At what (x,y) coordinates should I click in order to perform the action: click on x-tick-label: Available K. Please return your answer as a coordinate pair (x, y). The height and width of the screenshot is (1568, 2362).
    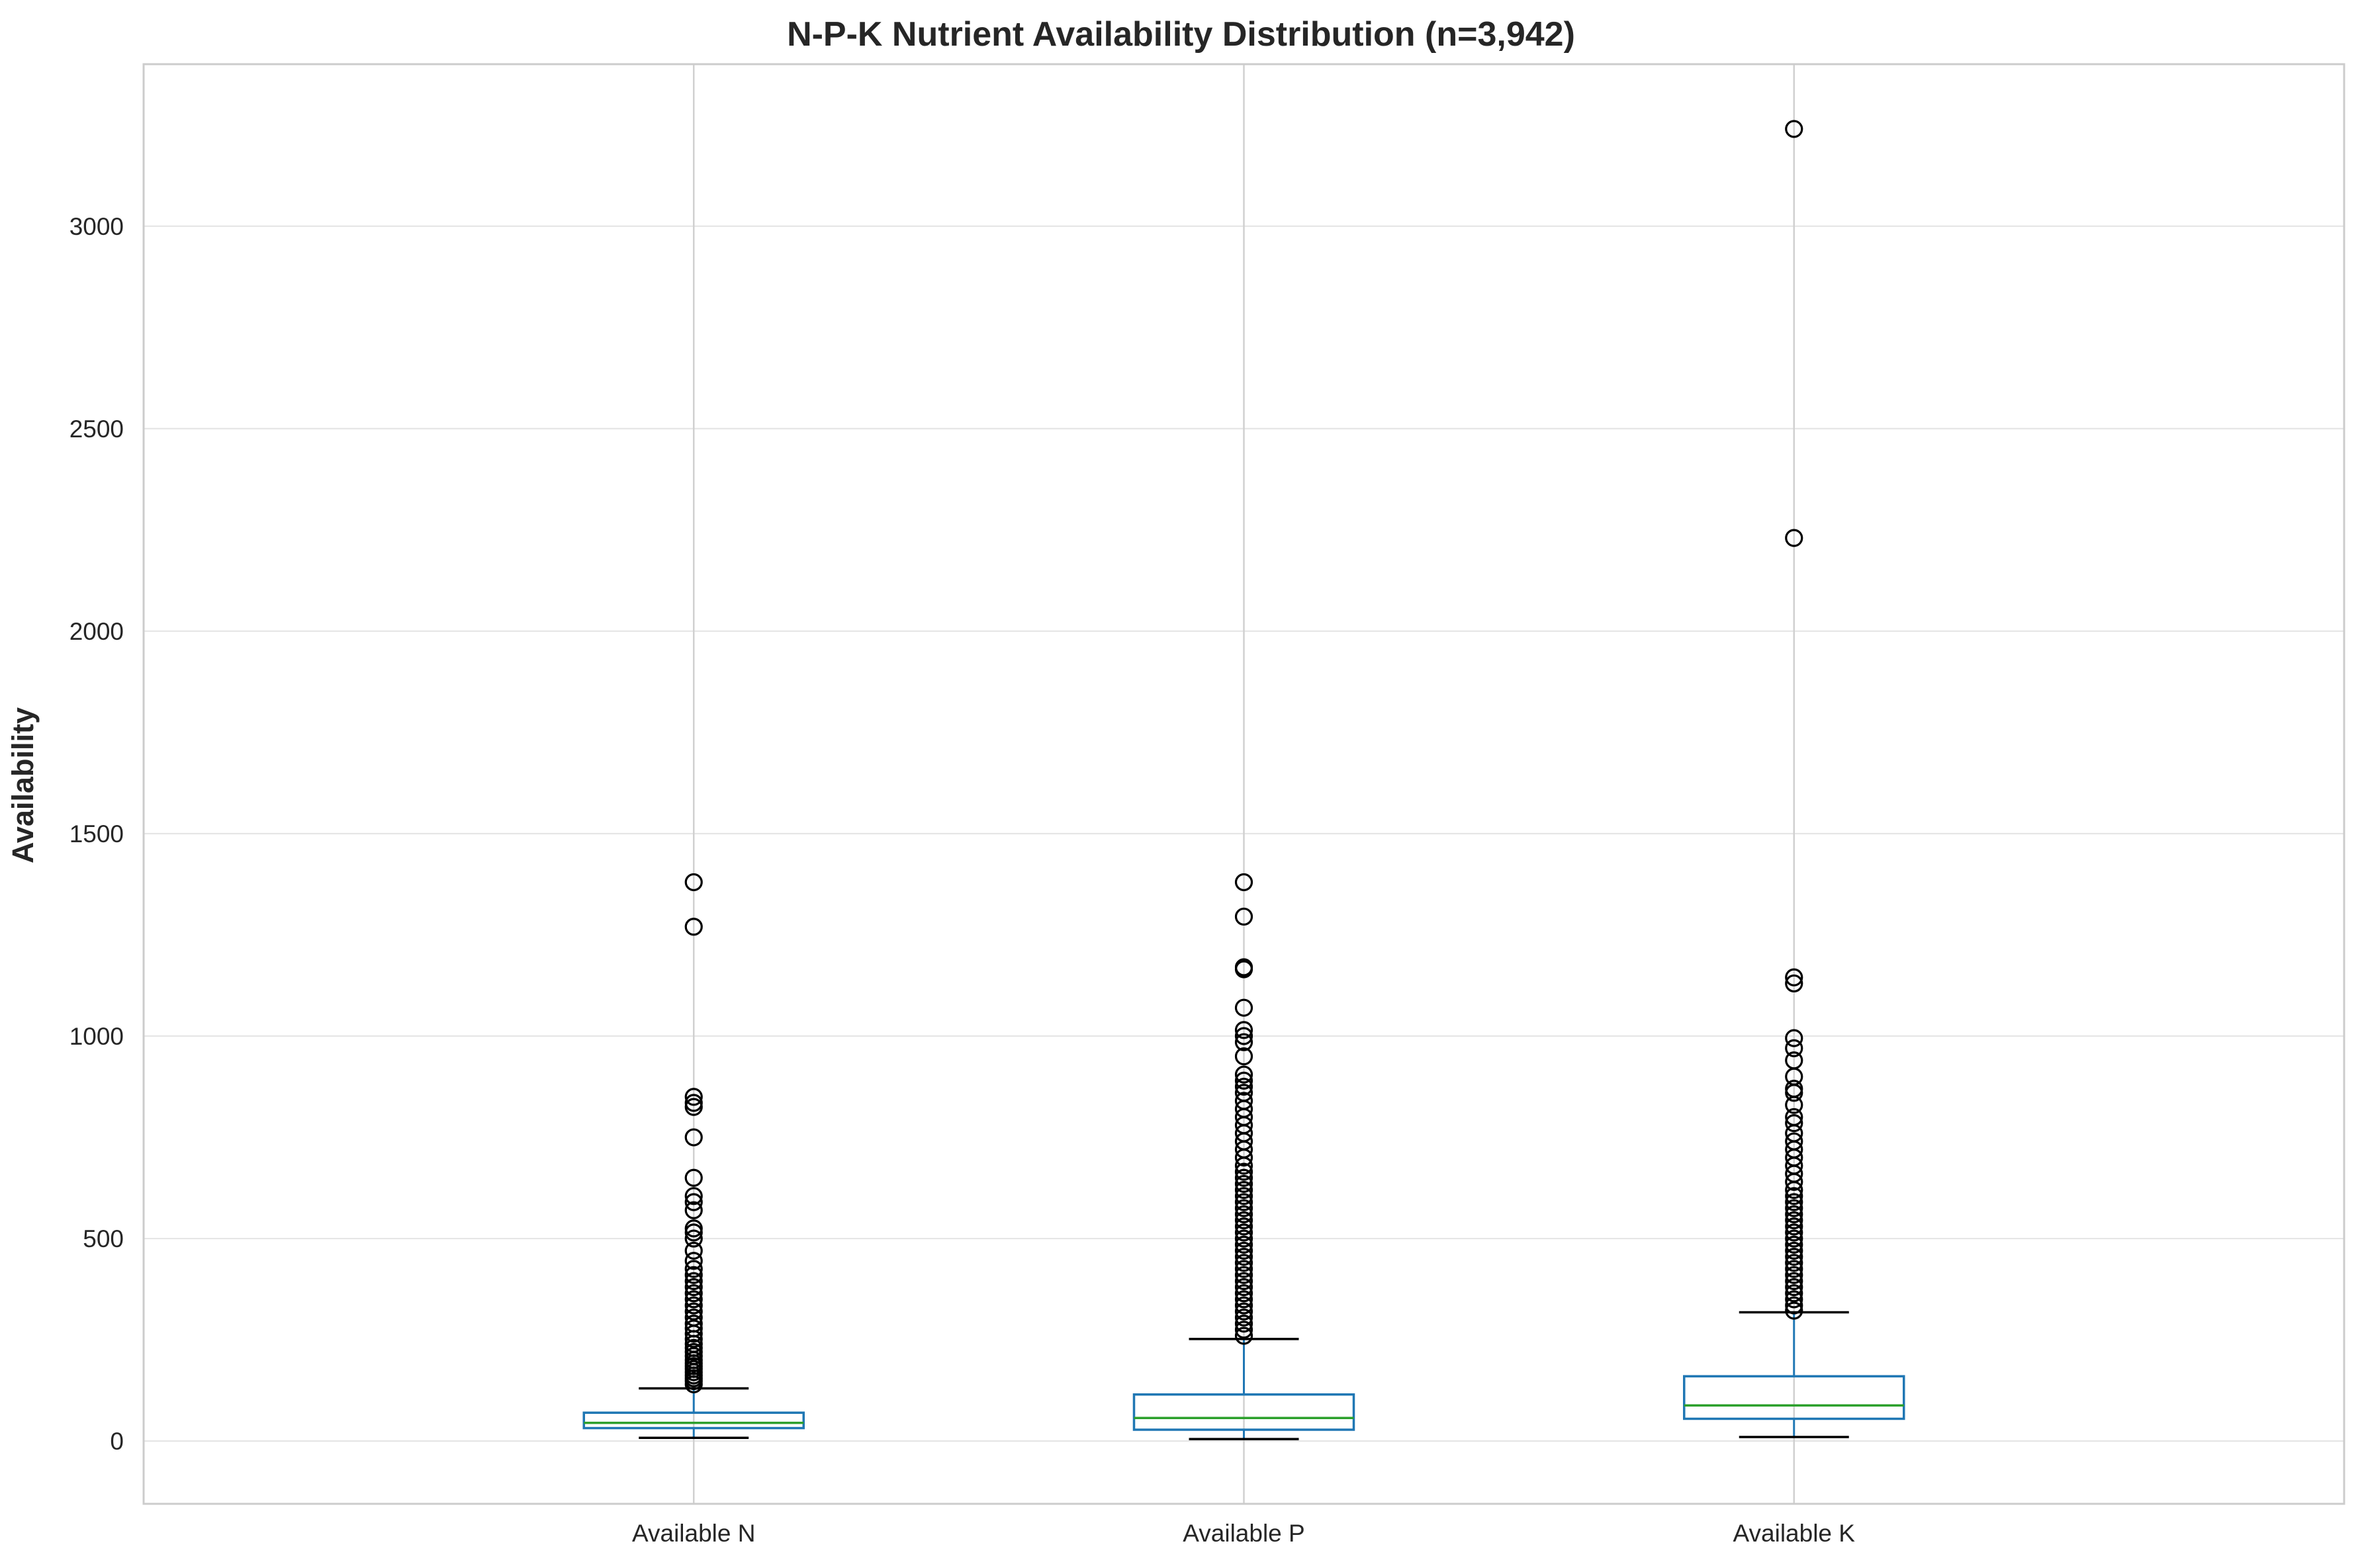
    Looking at the image, I should click on (1794, 1534).